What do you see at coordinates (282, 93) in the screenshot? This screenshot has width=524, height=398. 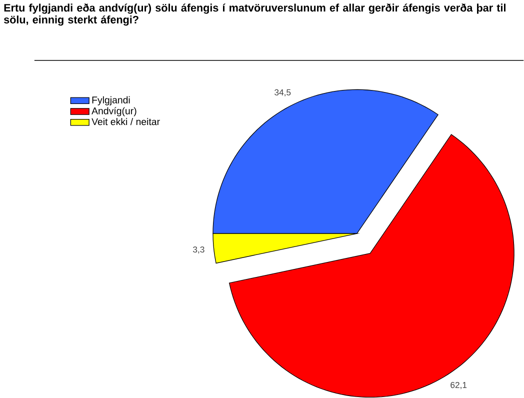 I see `data-label: 34,5` at bounding box center [282, 93].